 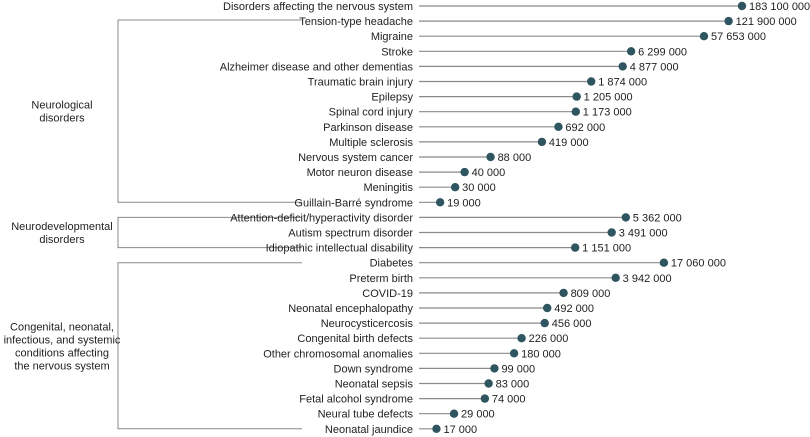 What do you see at coordinates (62, 233) in the screenshot?
I see `group-label: Neurodevelopmental disorders` at bounding box center [62, 233].